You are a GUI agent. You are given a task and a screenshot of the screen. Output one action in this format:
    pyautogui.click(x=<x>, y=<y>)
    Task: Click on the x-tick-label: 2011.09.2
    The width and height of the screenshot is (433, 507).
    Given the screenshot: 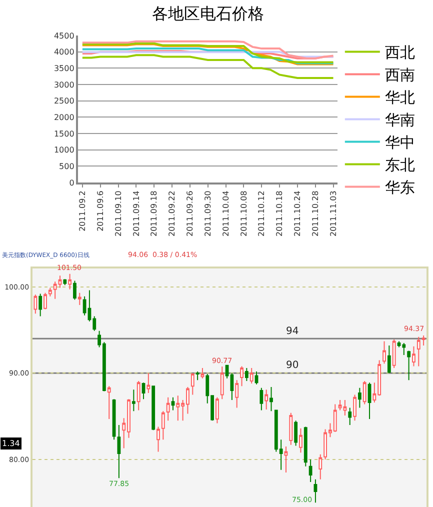 What is the action you would take?
    pyautogui.click(x=83, y=211)
    